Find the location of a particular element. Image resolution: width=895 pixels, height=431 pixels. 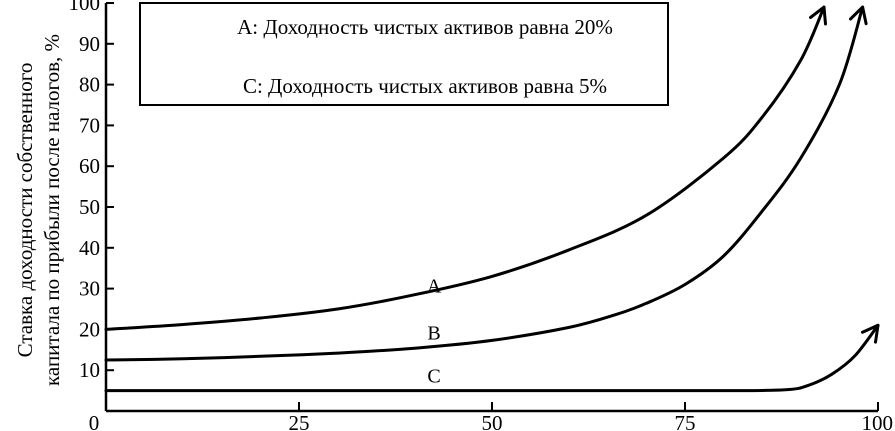

x-tick-label: 0 is located at coordinates (94, 421).